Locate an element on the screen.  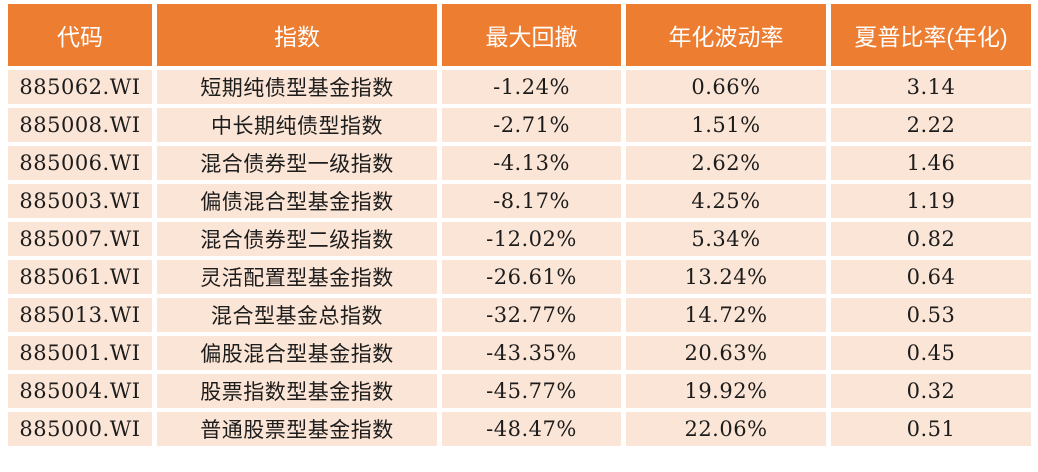
table-row: 885006.WI 混合债券型一级指数 -4.13% 2.62% 1.46 is located at coordinates (519, 163).